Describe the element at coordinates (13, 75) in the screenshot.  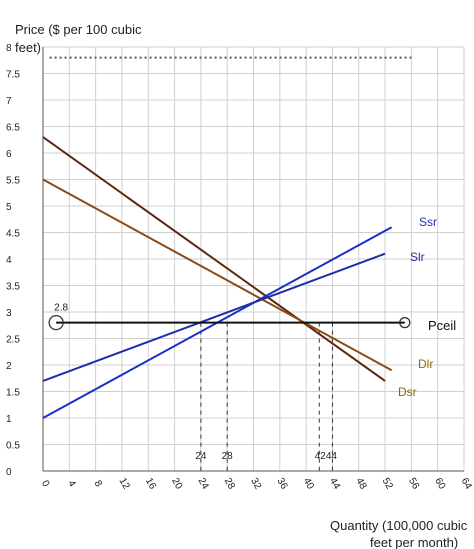
I see `y-tick-label: 7.5` at that location.